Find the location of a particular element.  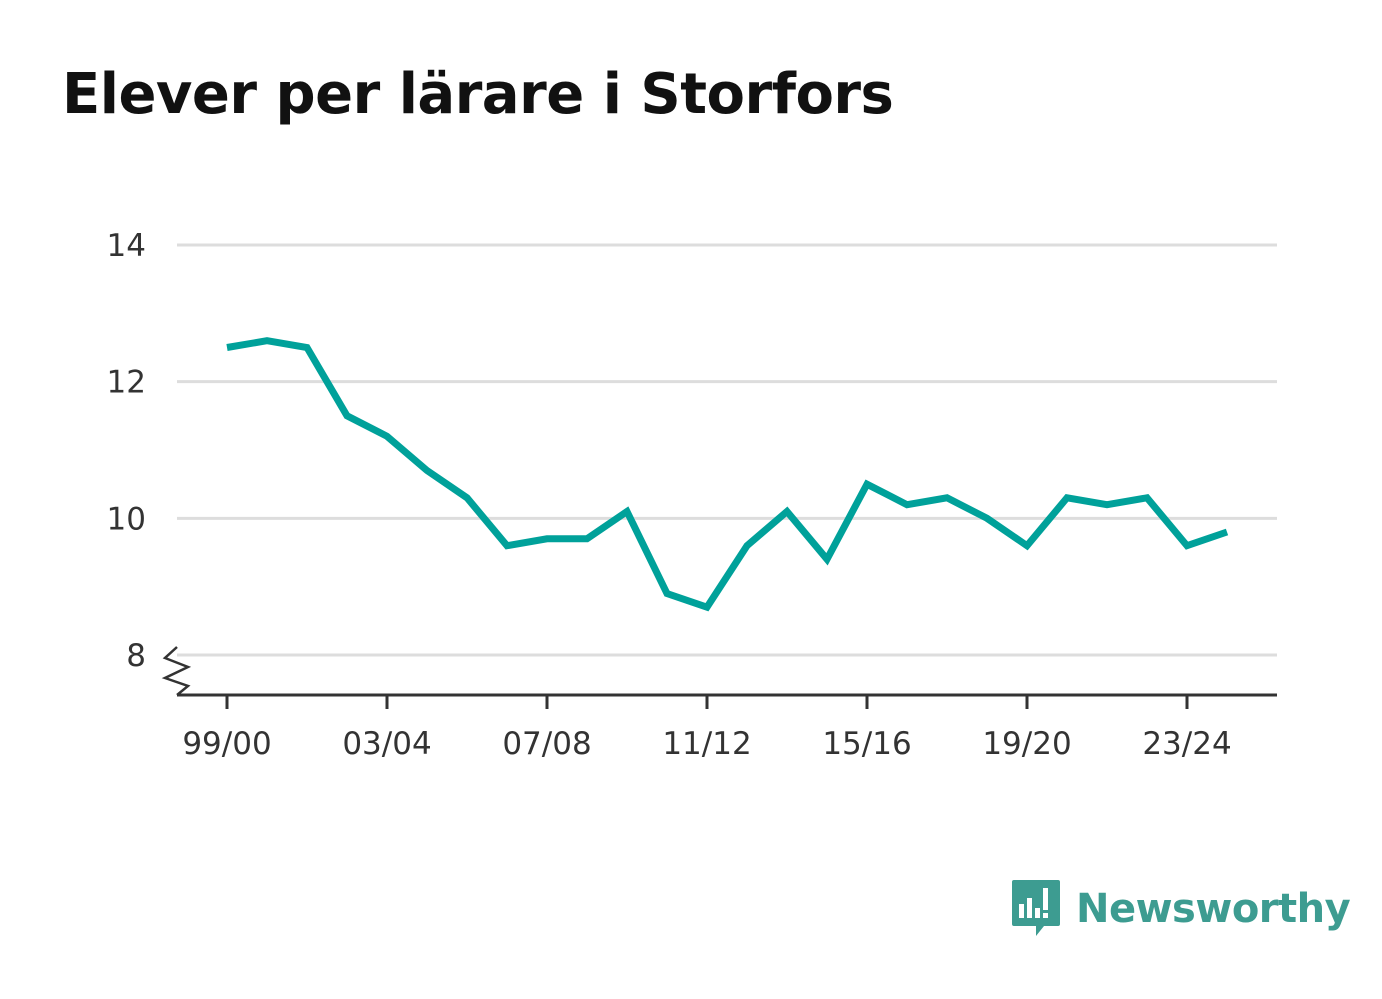

x-tick-label: 03/04 is located at coordinates (386, 744).